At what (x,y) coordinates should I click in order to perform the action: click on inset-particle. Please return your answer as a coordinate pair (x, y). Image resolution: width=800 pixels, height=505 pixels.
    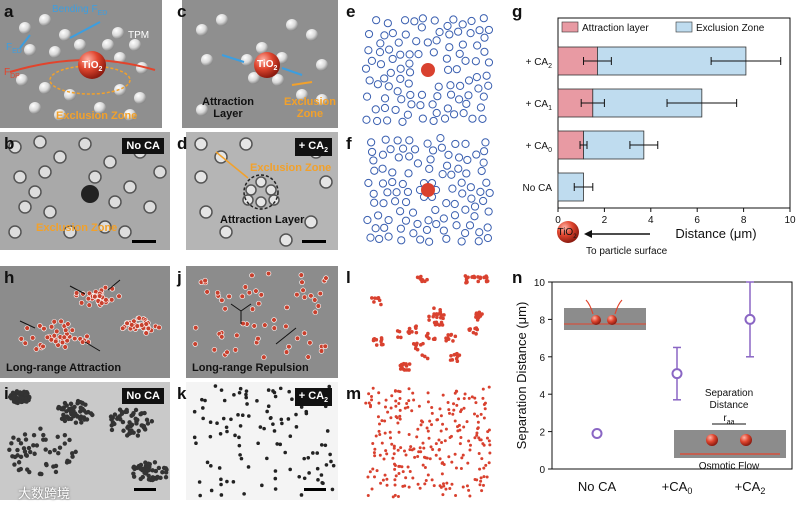
    Looking at the image, I should click on (612, 320).